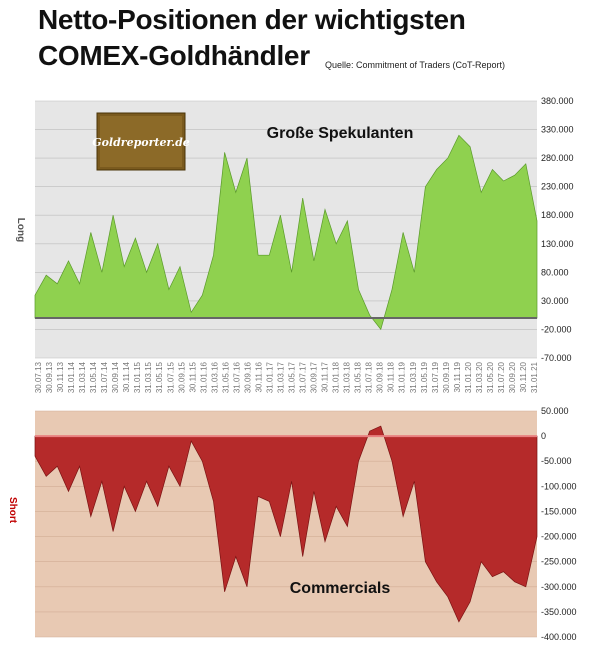  What do you see at coordinates (358, 377) in the screenshot?
I see `x-tick-label: 31.05.18` at bounding box center [358, 377].